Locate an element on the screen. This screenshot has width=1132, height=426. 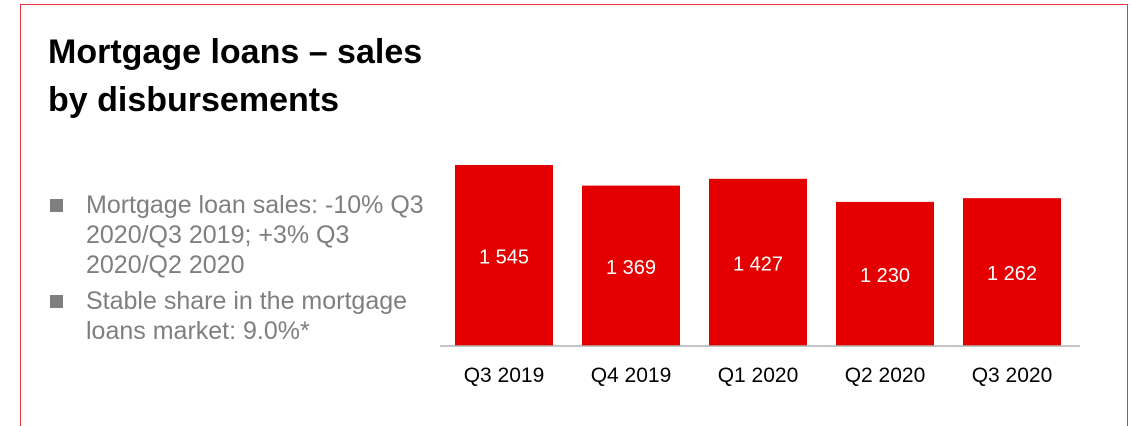
bar-value-label: 1 545 is located at coordinates (504, 258).